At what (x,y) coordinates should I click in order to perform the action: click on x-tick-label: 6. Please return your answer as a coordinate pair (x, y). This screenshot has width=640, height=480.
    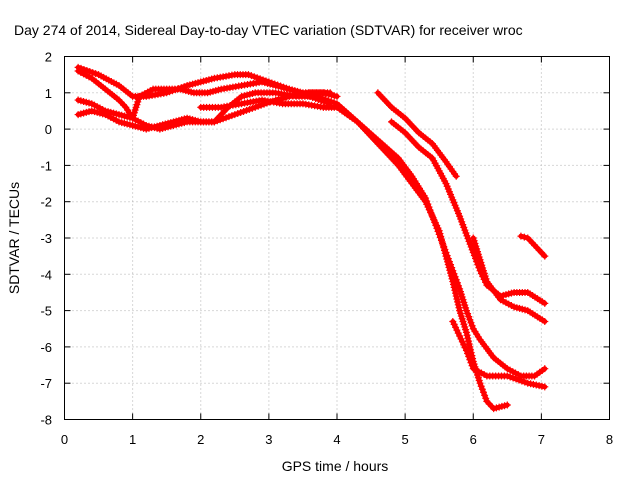
    Looking at the image, I should click on (473, 439).